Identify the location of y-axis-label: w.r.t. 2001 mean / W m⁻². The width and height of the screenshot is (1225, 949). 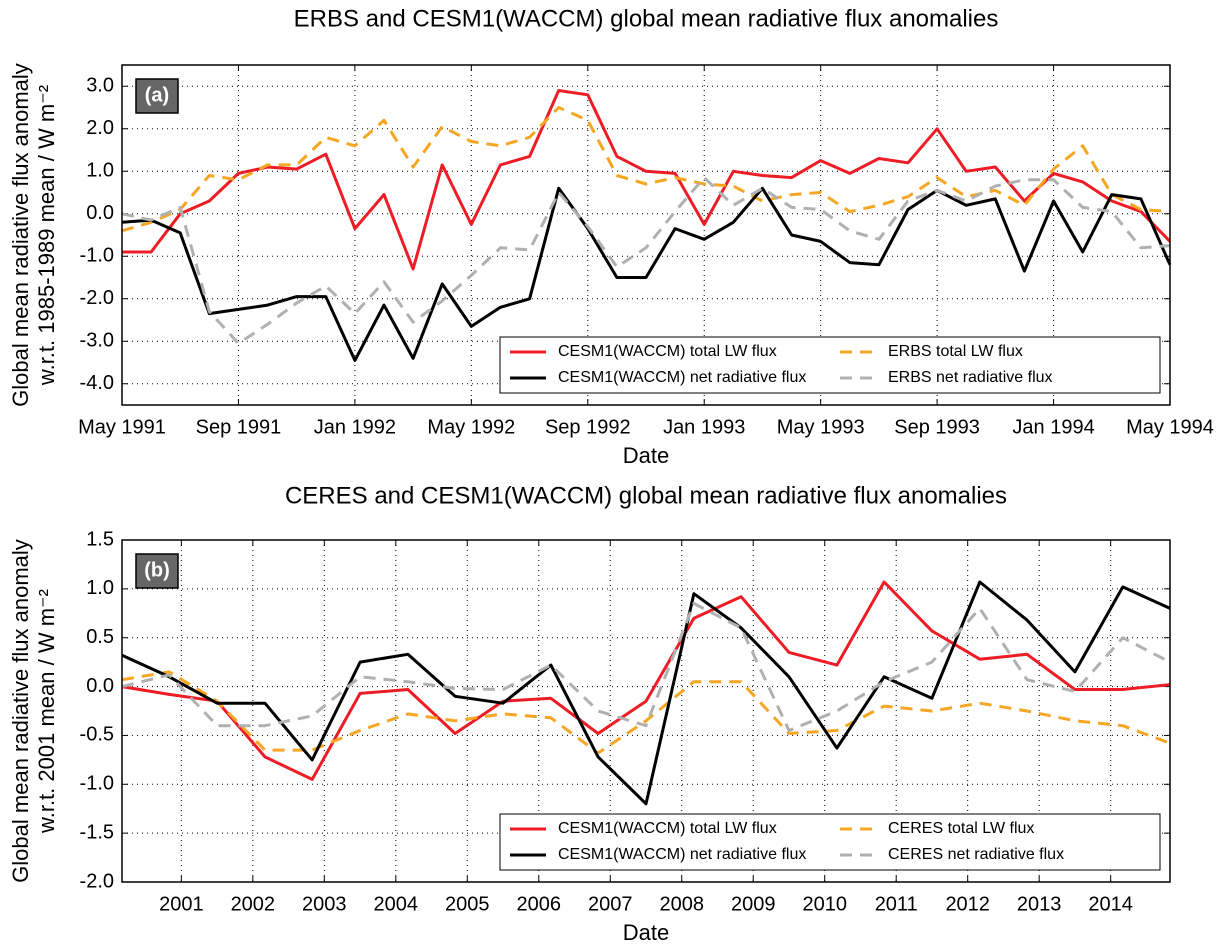
(46, 711).